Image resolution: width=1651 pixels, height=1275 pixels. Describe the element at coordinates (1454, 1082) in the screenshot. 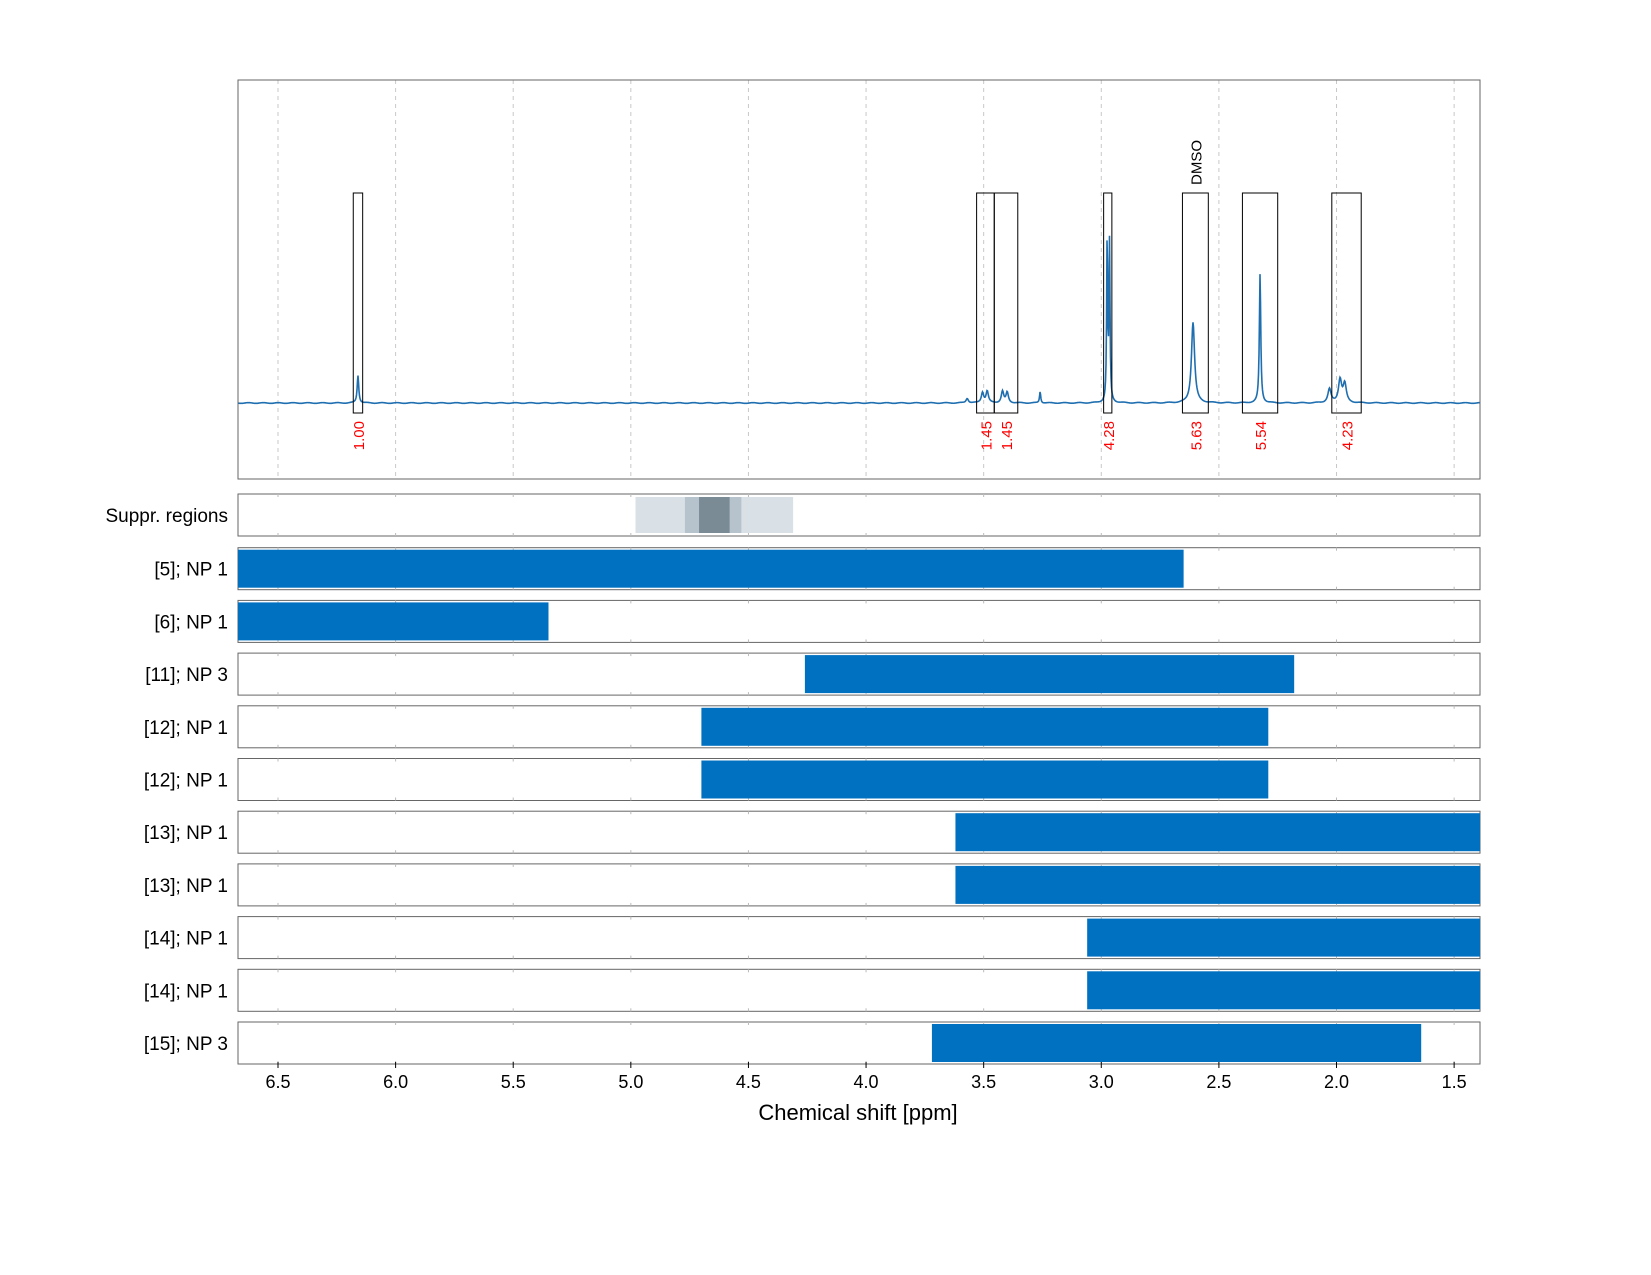

I see `x-tick-label: 1.5` at that location.